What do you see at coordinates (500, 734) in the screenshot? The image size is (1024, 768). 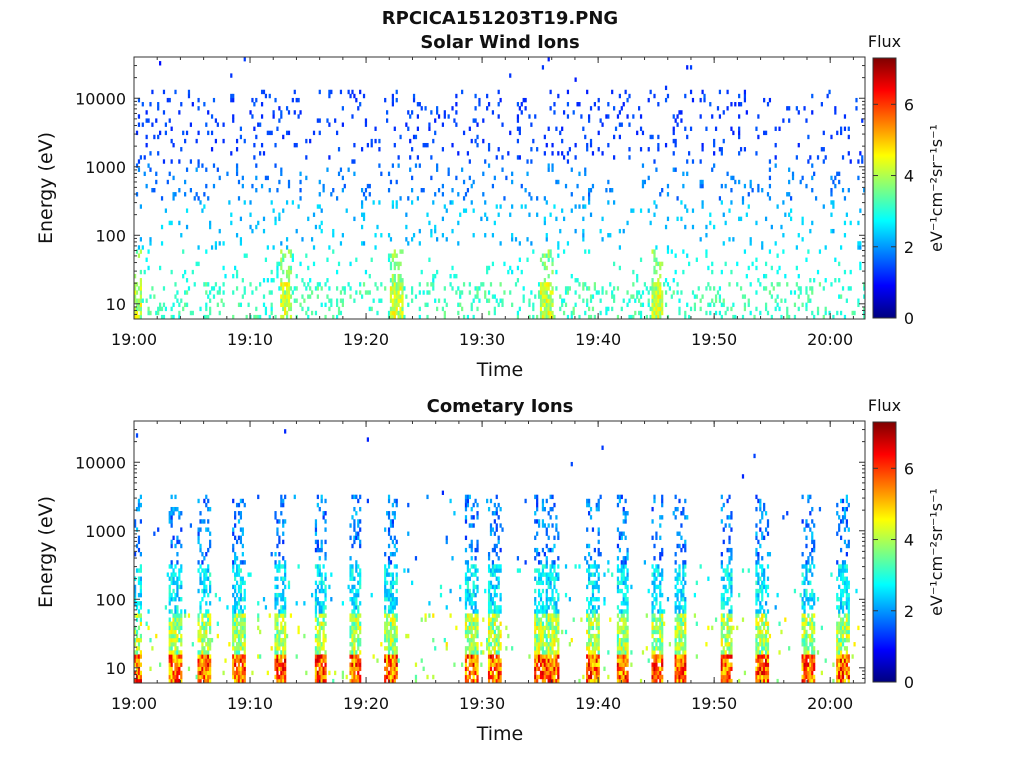 I see `cometary-x-label: Time` at bounding box center [500, 734].